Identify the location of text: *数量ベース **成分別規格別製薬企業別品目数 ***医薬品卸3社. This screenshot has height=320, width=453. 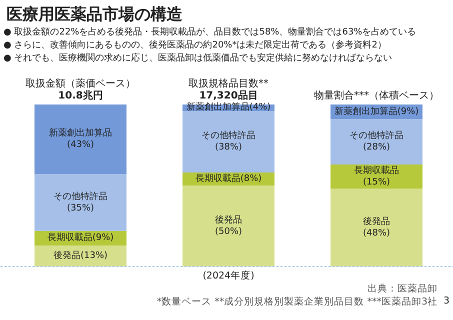
(297, 302).